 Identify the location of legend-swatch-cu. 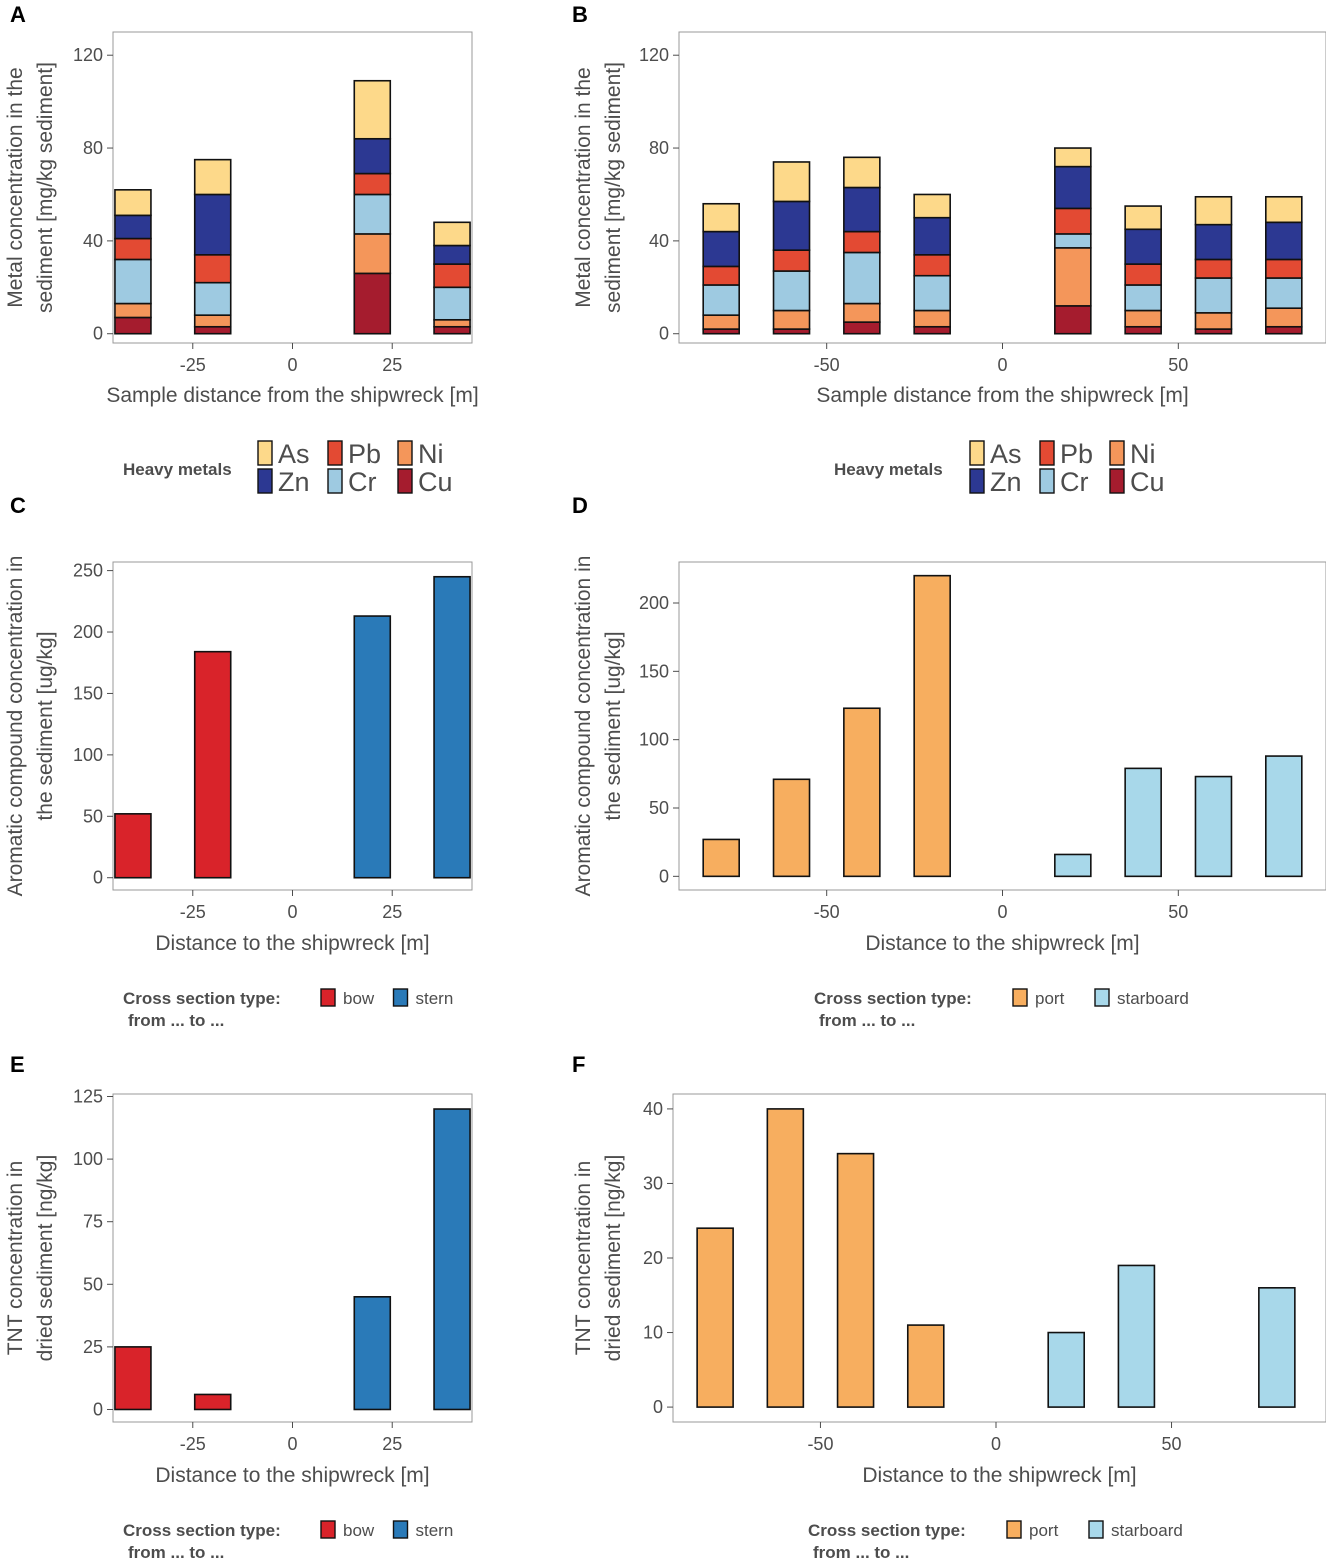
(405, 481).